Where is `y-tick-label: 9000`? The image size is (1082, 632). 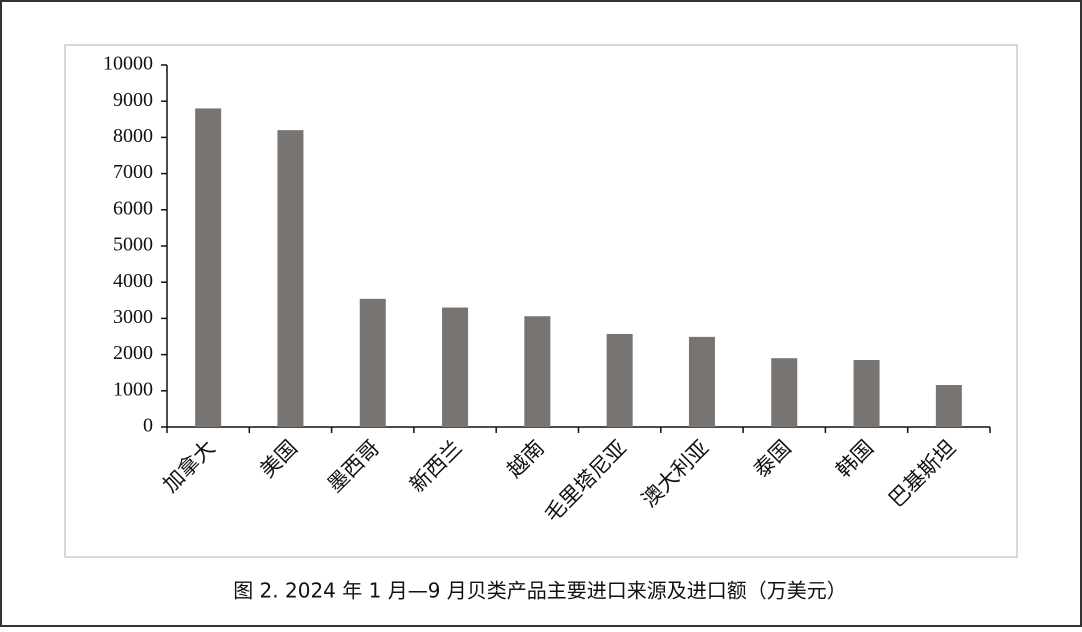
y-tick-label: 9000 is located at coordinates (133, 100).